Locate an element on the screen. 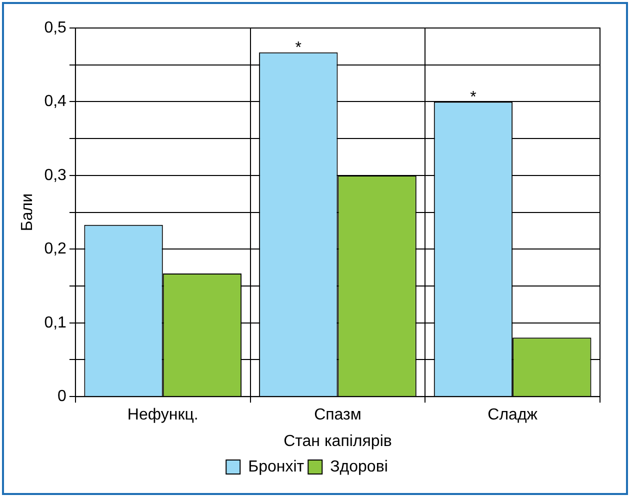 The height and width of the screenshot is (497, 630). x-tick-label: Сладж is located at coordinates (513, 415).